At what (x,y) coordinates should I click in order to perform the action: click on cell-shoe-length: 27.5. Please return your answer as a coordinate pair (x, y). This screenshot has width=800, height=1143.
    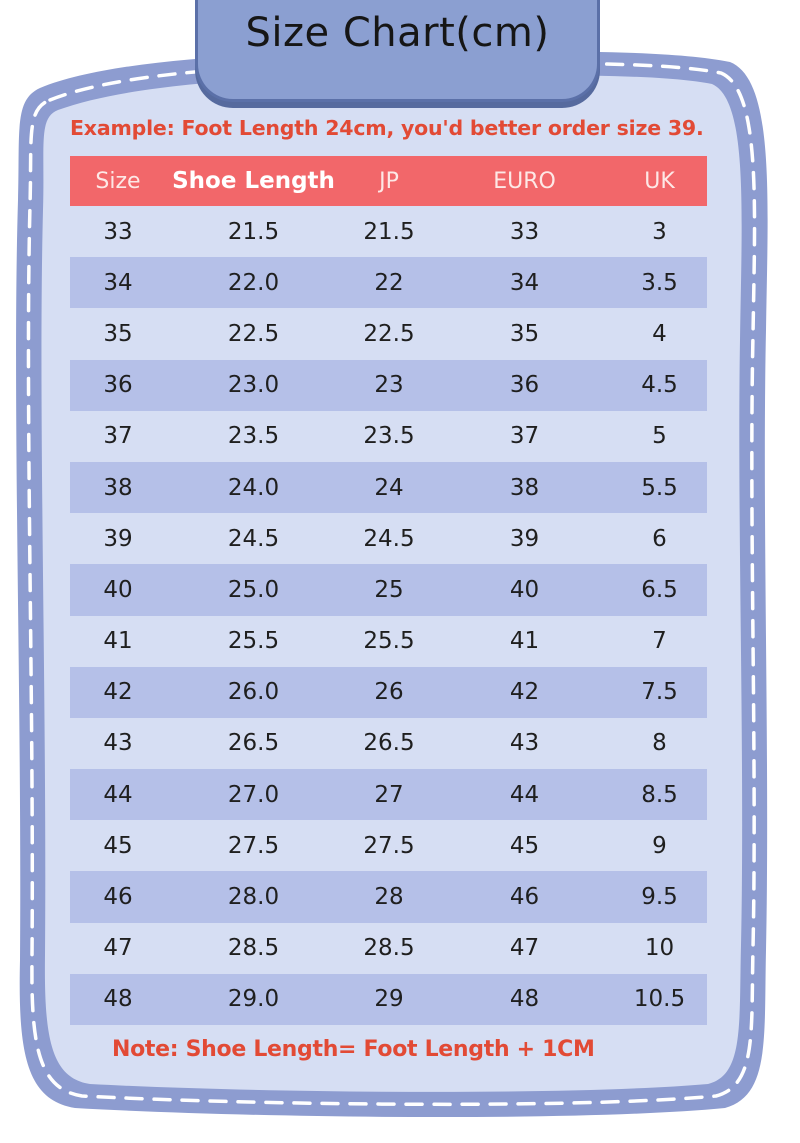
    Looking at the image, I should click on (253, 845).